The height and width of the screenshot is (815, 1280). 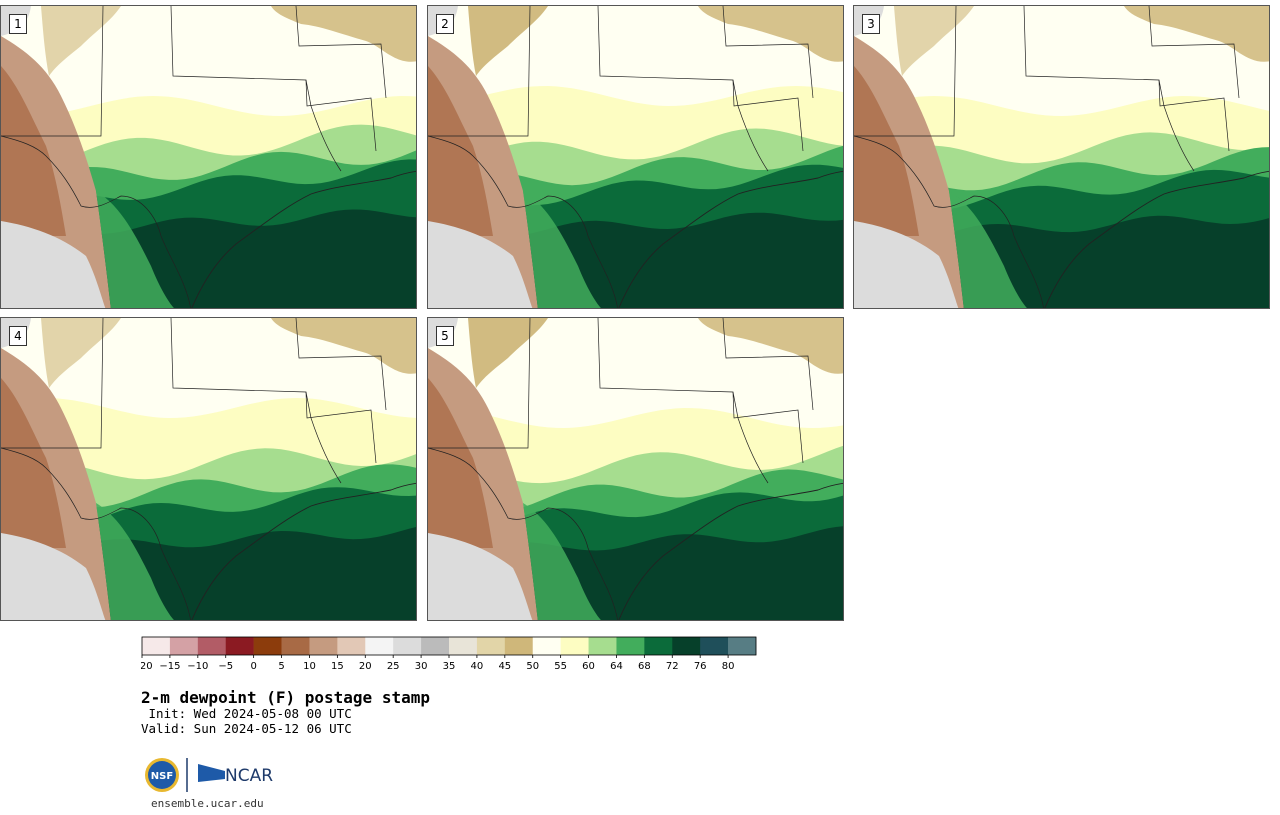 What do you see at coordinates (588, 666) in the screenshot?
I see `colorbar-tick-label: 60` at bounding box center [588, 666].